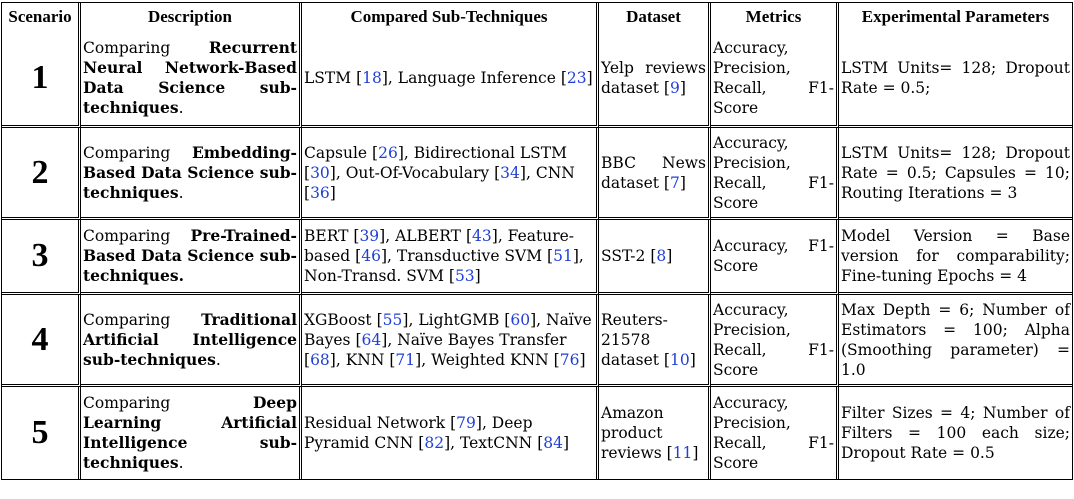 The width and height of the screenshot is (1074, 499). Describe the element at coordinates (655, 257) in the screenshot. I see `dataset-cell: SST-2 [8]` at that location.